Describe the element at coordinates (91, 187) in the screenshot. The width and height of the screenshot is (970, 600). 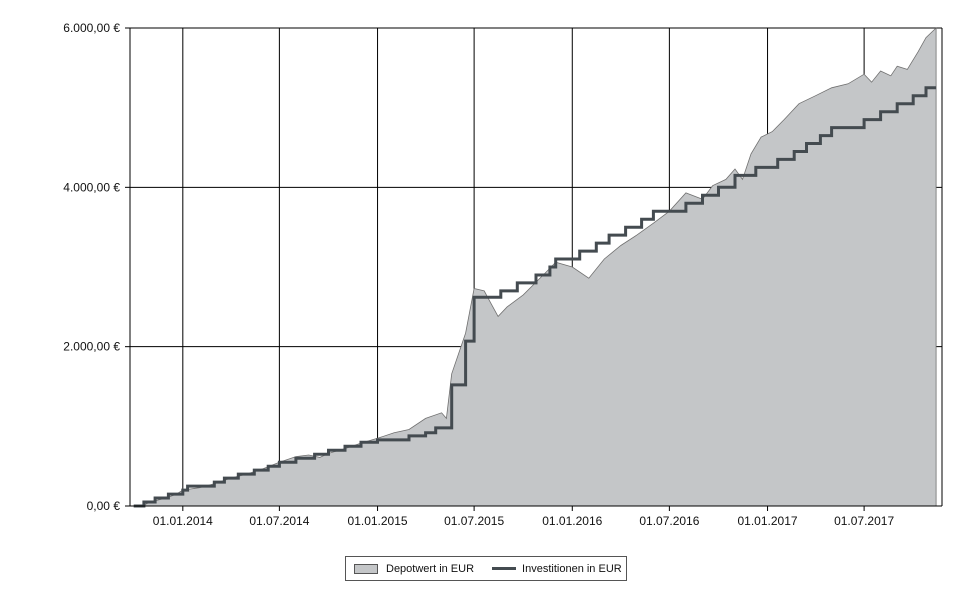
I see `y-tick-label: 4.000,00 €` at that location.